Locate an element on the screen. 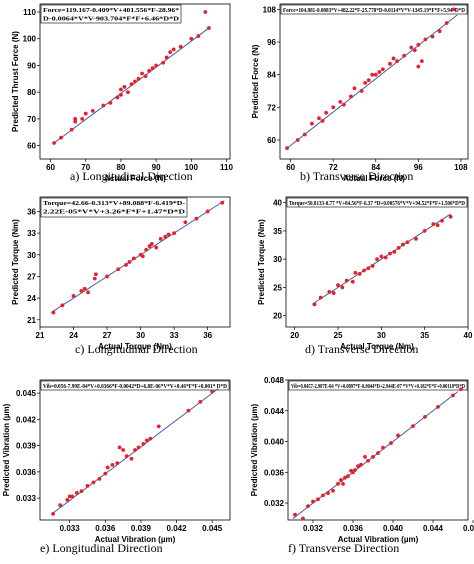 The image size is (474, 564). regression-equation: Torque=42.66-0.313*V+89.088*F-6.419*D- is located at coordinates (114, 203).